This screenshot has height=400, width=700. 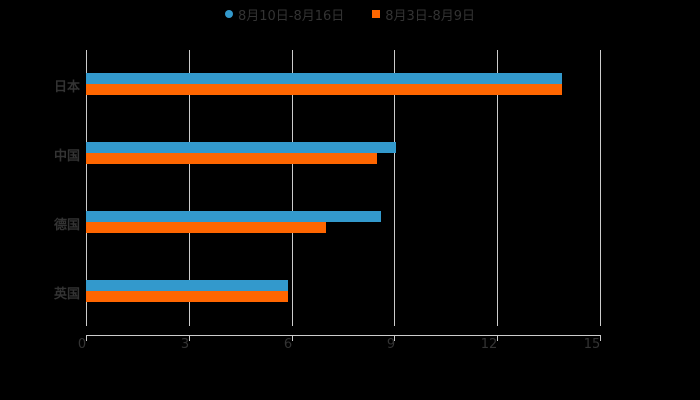 What do you see at coordinates (66, 294) in the screenshot?
I see `y-category-label: 英国` at bounding box center [66, 294].